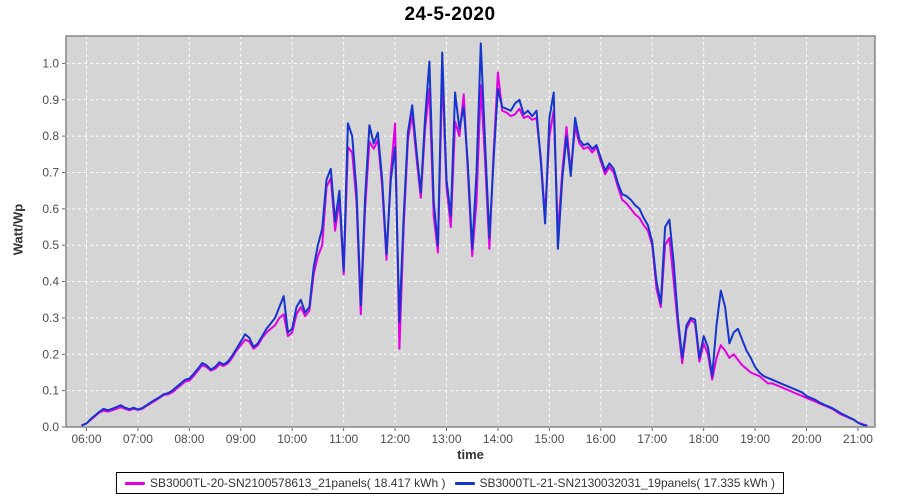 The width and height of the screenshot is (900, 500). Describe the element at coordinates (18, 229) in the screenshot. I see `y-axis-label: Watt/Wp` at that location.